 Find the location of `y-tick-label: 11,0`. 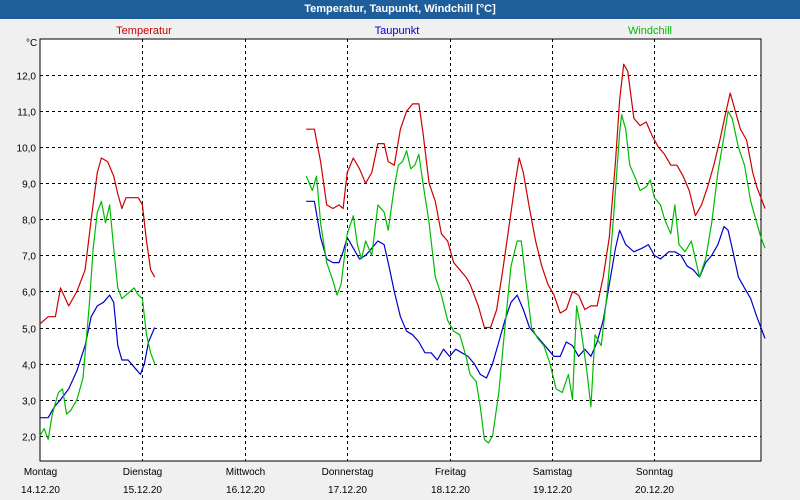

y-tick-label: 11,0 is located at coordinates (26, 113).